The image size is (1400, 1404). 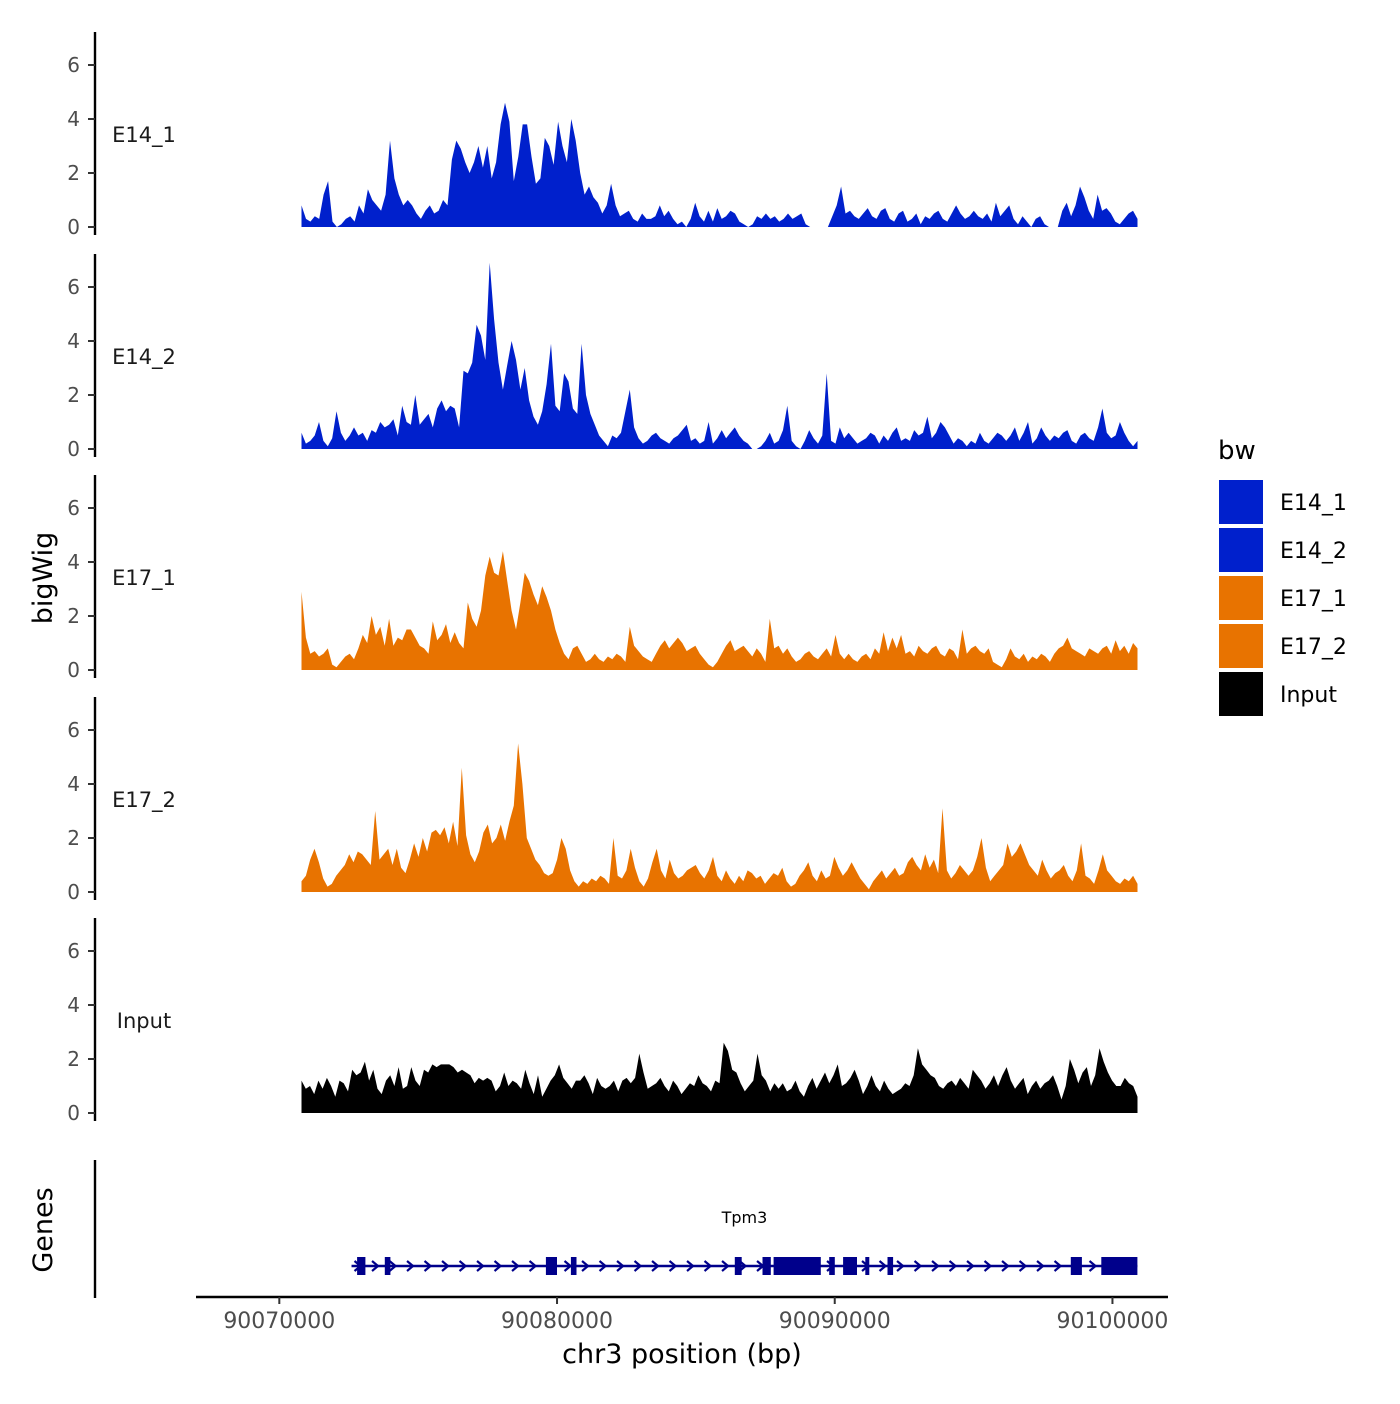 What do you see at coordinates (719, 1077) in the screenshot?
I see `signal-area-Input` at bounding box center [719, 1077].